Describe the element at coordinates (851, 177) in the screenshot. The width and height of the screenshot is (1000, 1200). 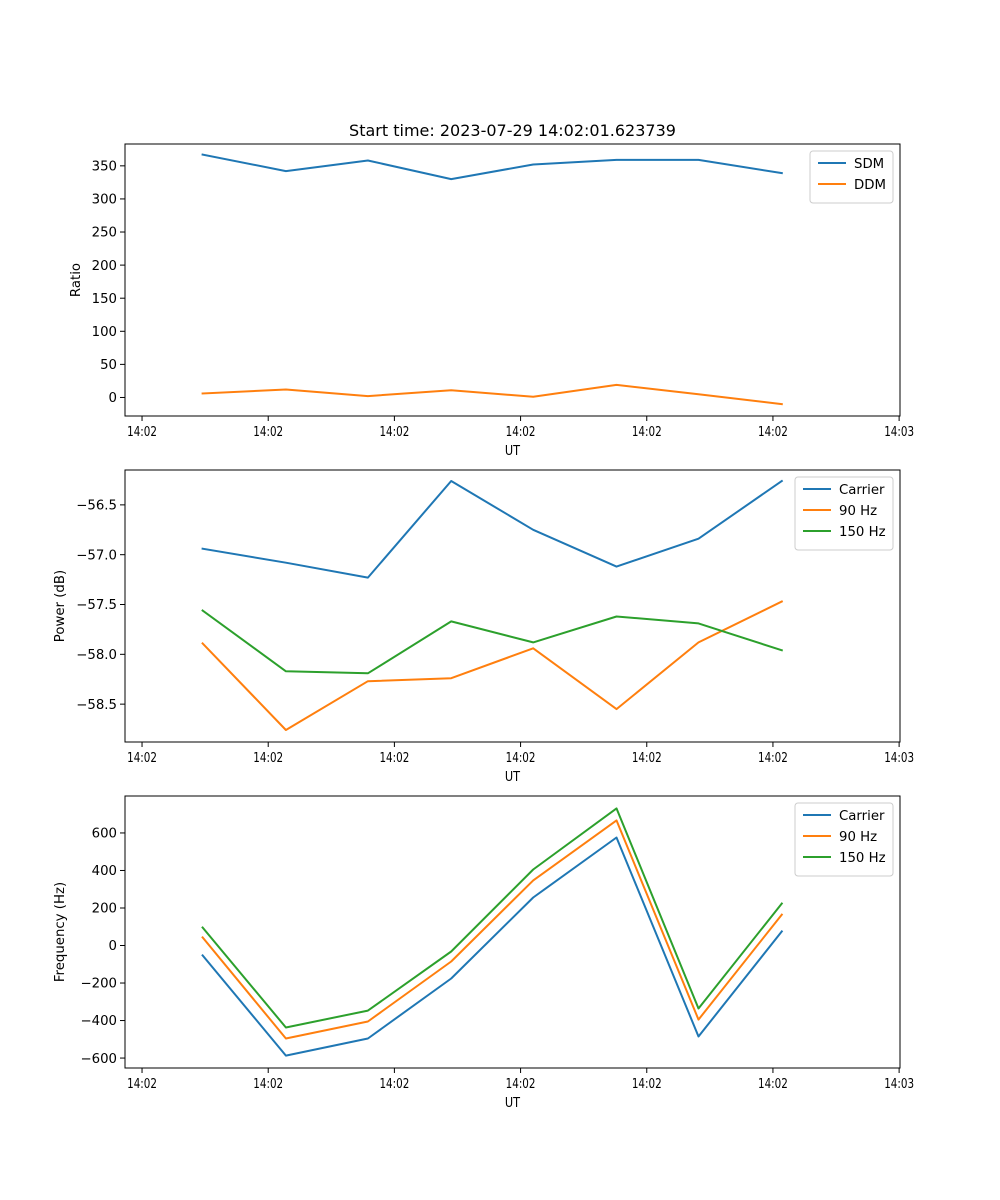
I see `ratio-legend: SDM DDM` at that location.